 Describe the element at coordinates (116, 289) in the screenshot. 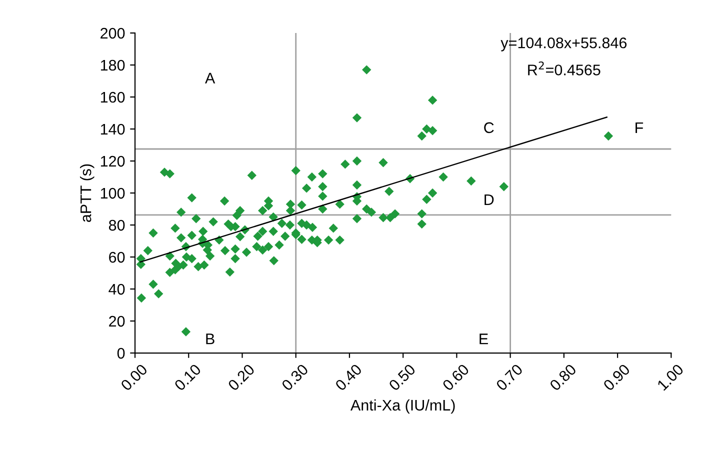

I see `y-tick-label: 40` at that location.